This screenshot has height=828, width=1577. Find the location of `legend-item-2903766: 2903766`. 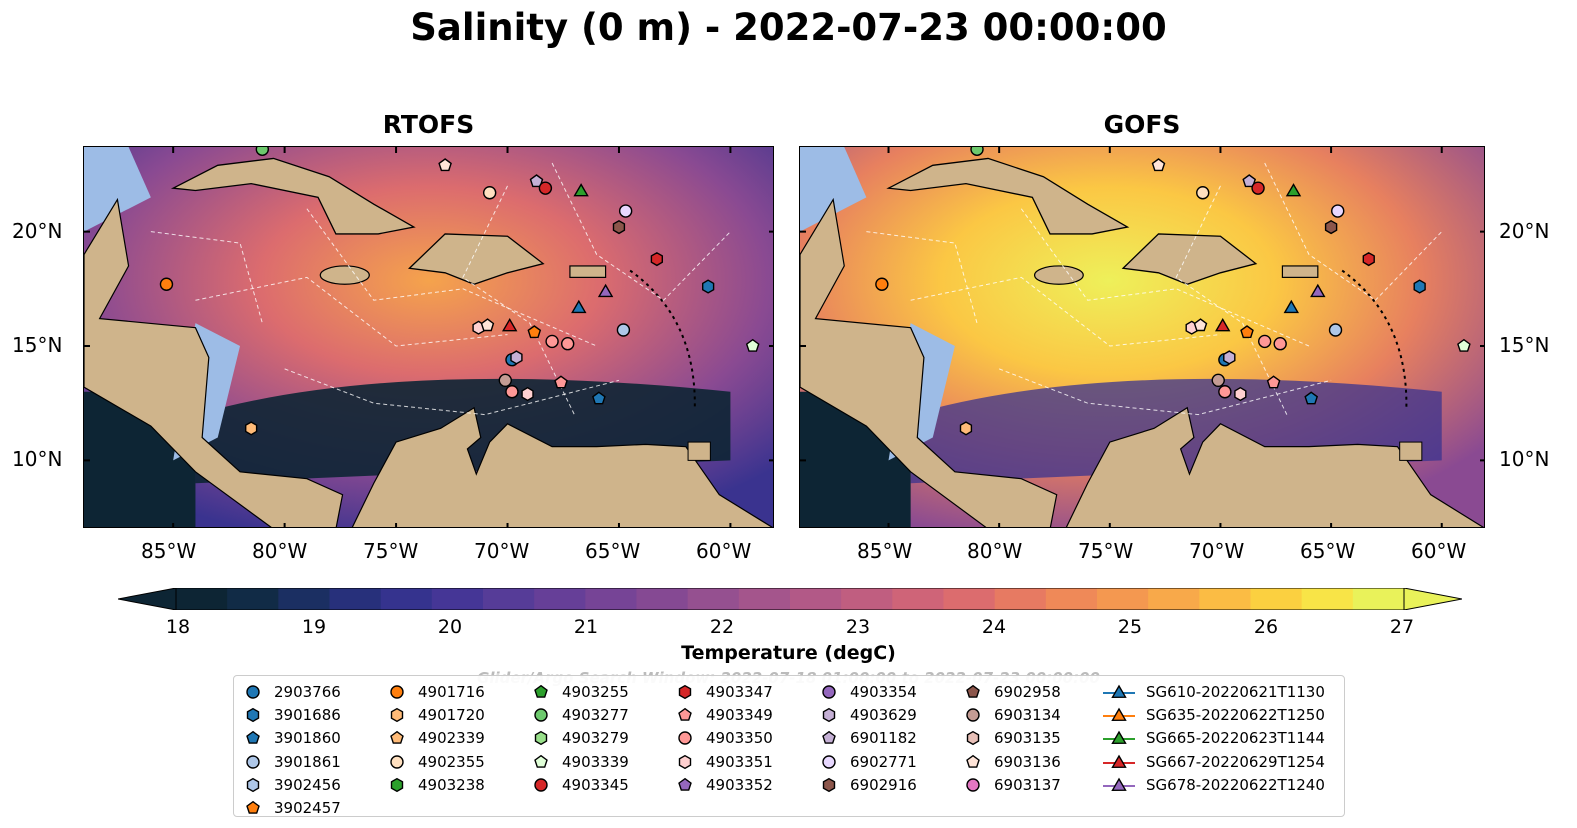

legend-item-2903766: 2903766 is located at coordinates (291, 691).